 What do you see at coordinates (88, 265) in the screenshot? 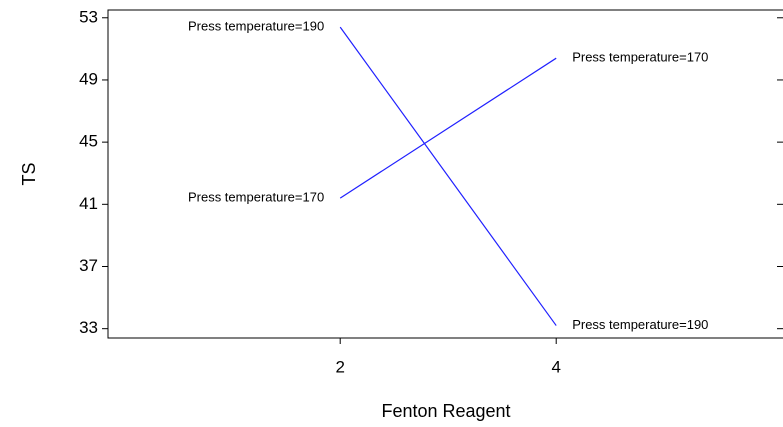
I see `y-tick-label: 37` at bounding box center [88, 265].